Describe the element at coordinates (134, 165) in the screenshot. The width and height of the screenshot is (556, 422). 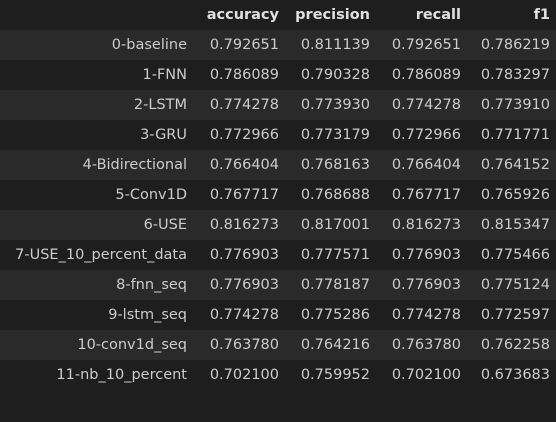
I see `row-index-label: 4-Bidirectional` at that location.